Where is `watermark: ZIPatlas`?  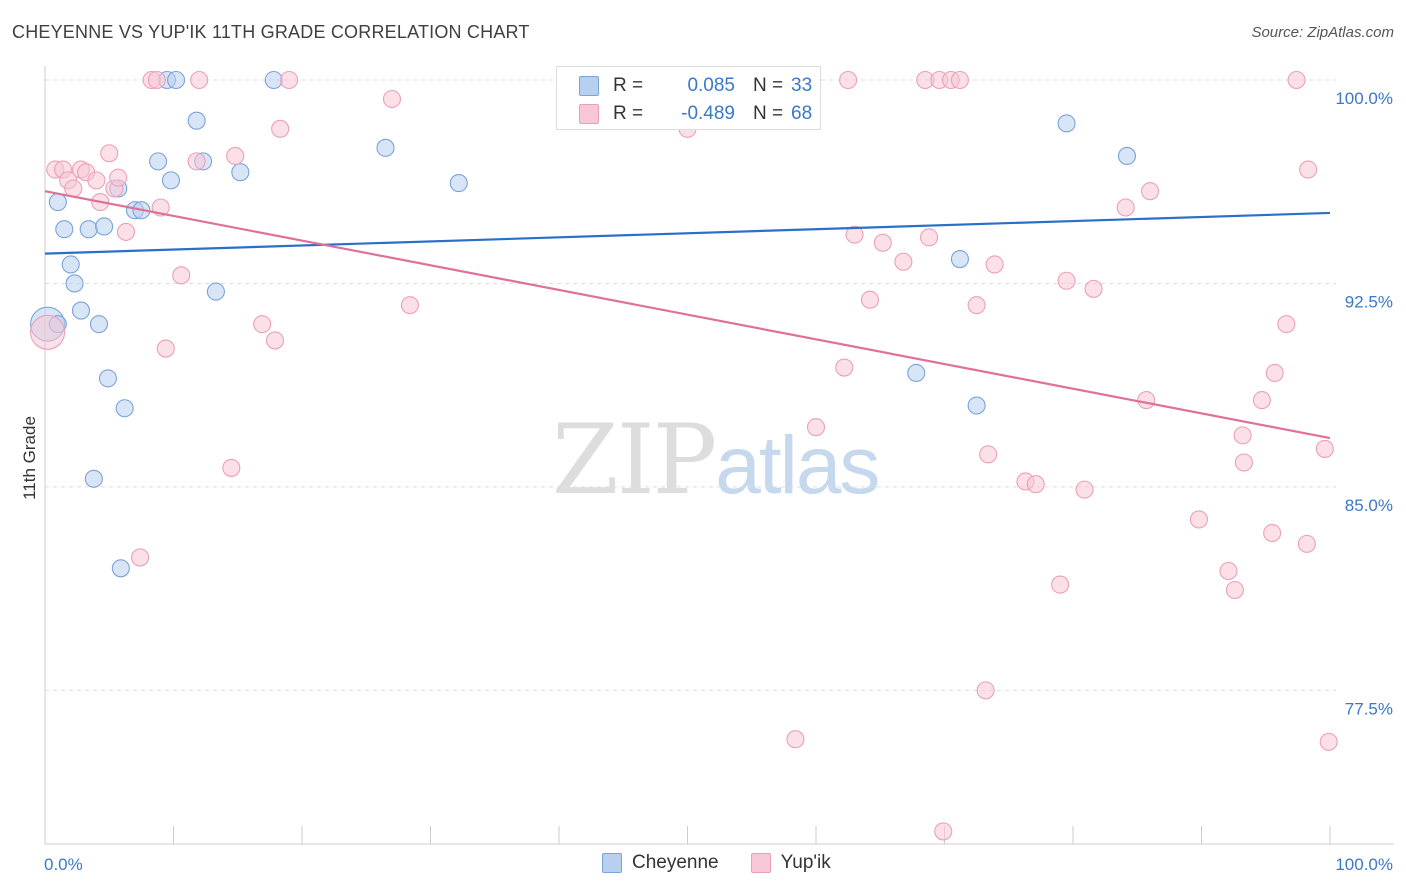
watermark: ZIPatlas is located at coordinates (716, 460).